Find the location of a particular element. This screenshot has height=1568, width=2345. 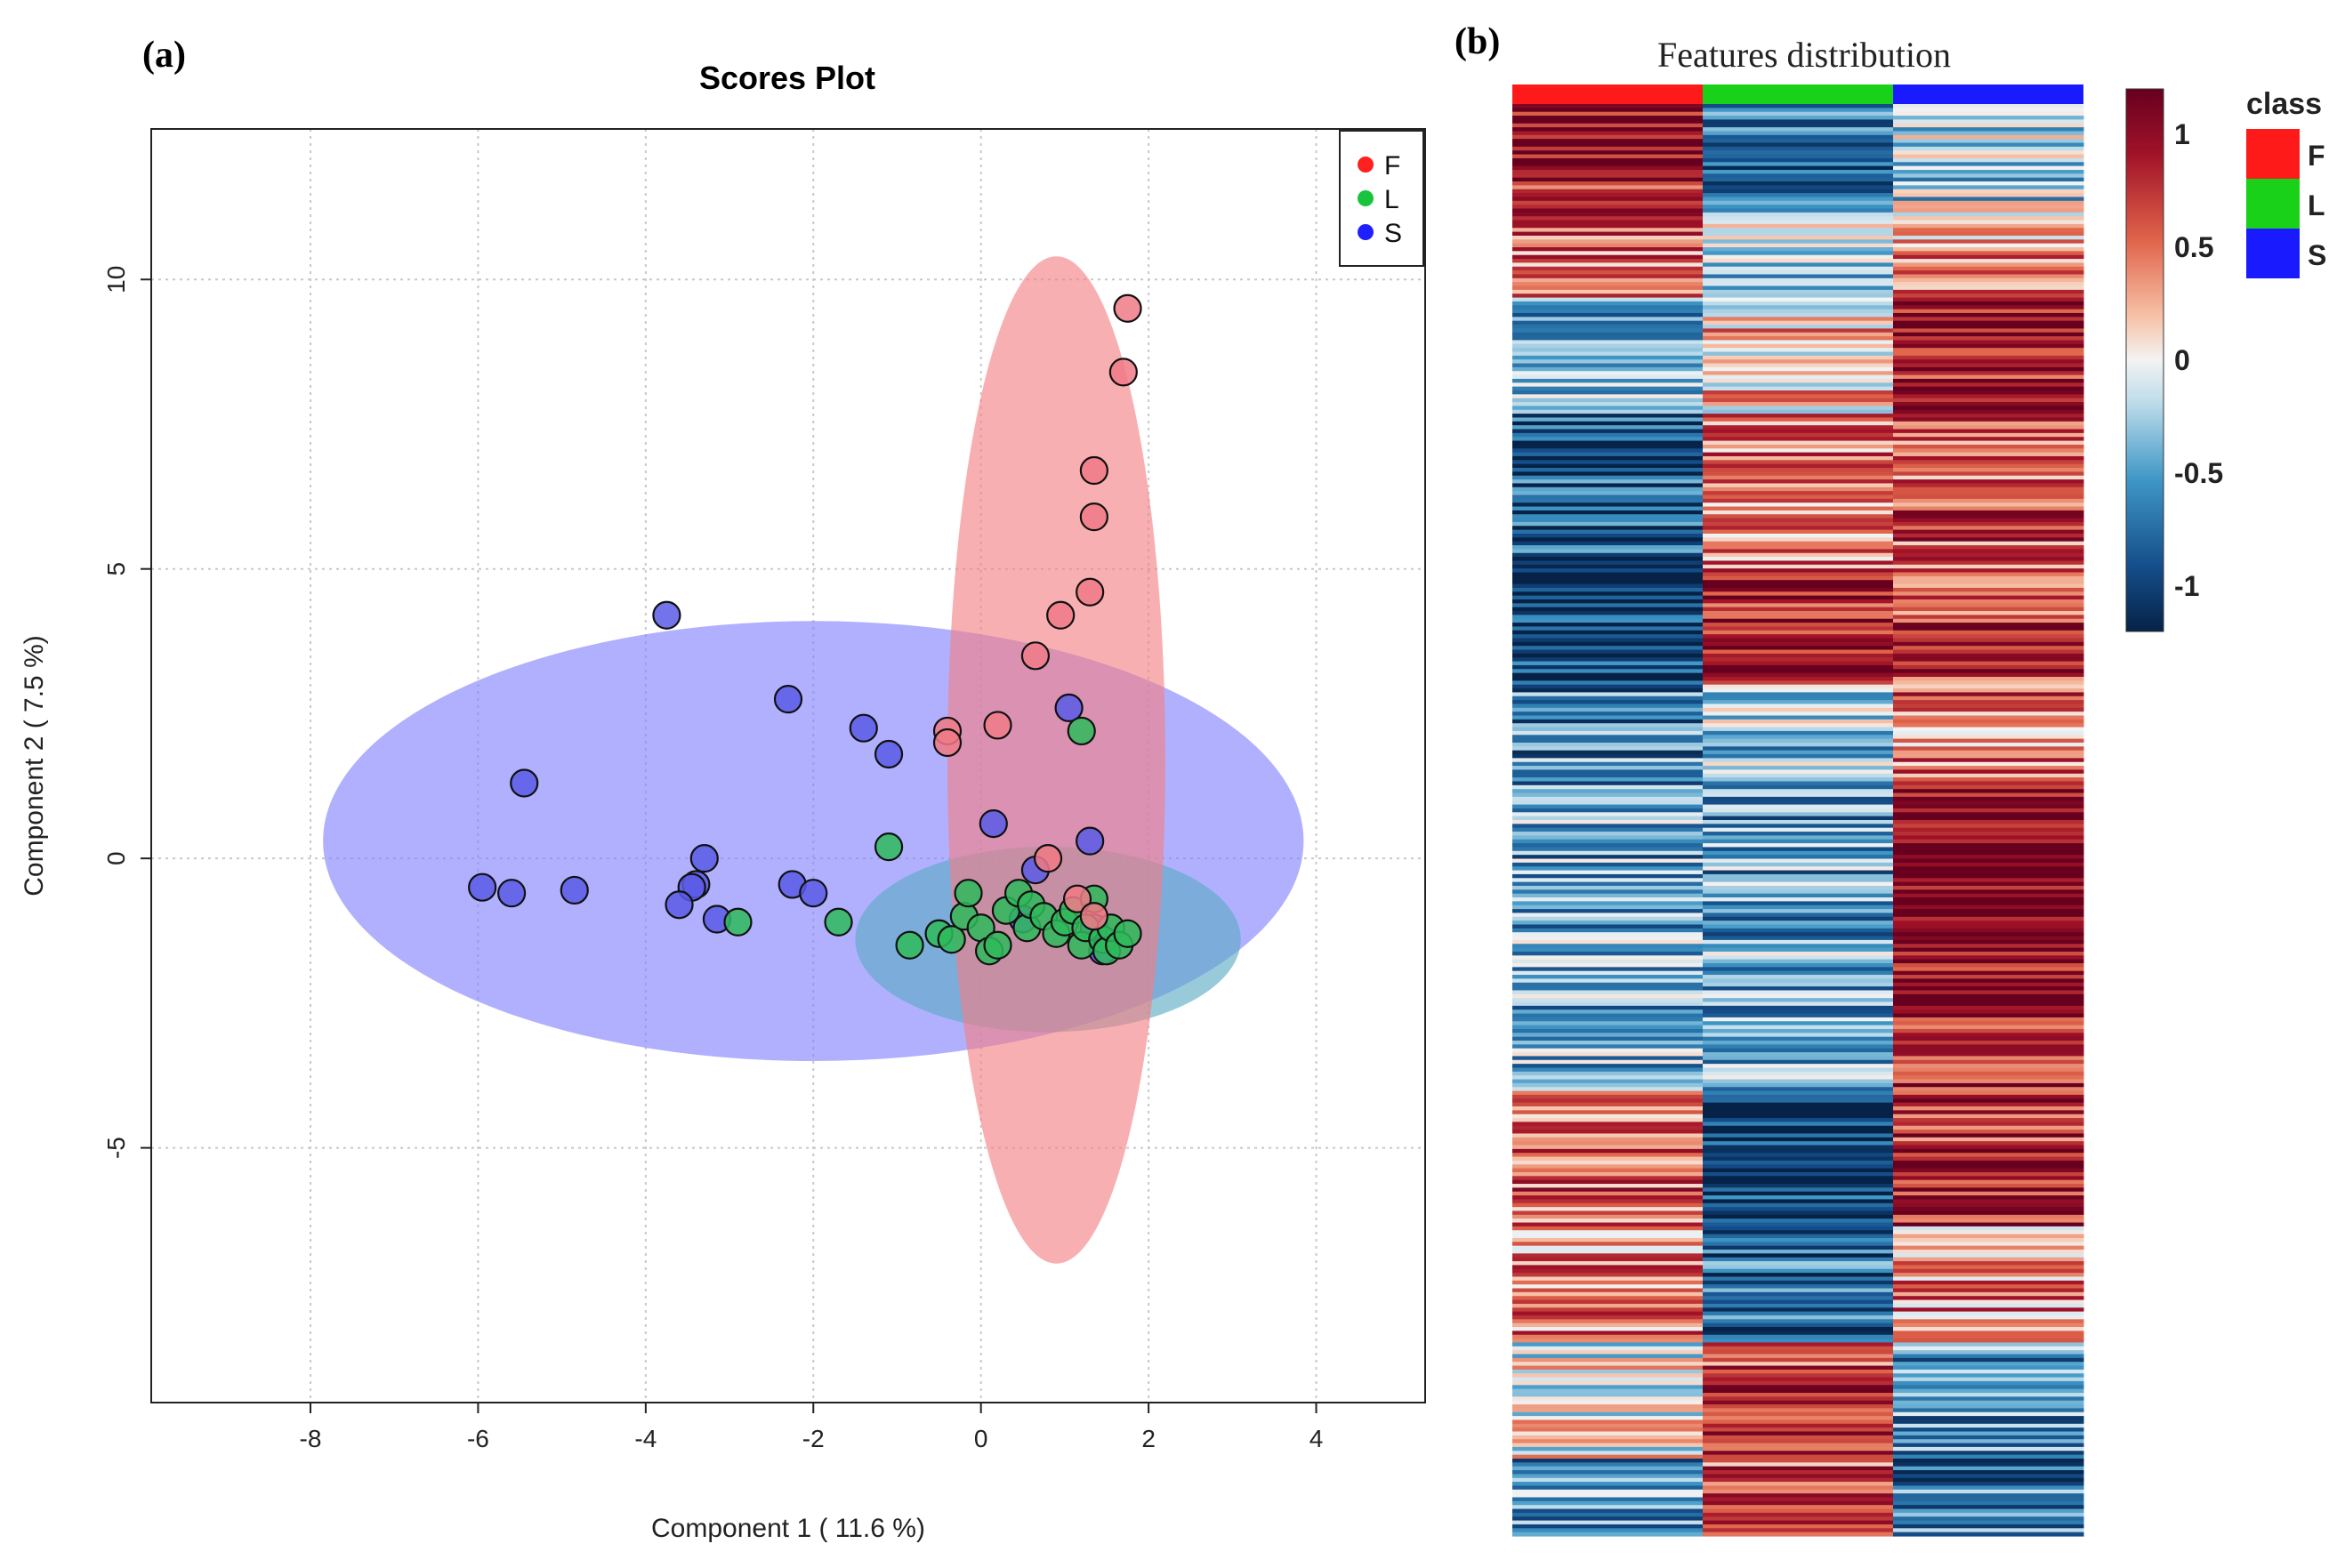

colorbar-tick-label: -0.5 is located at coordinates (2198, 473).